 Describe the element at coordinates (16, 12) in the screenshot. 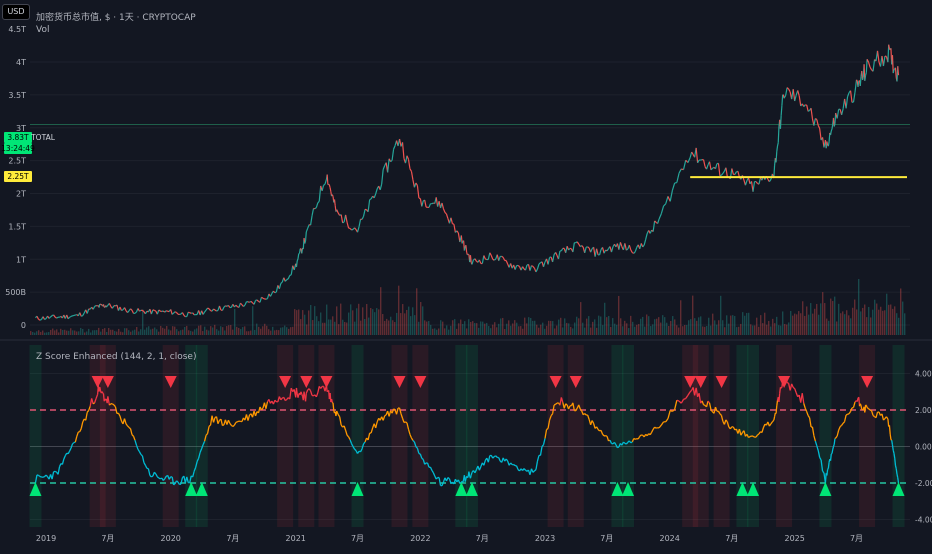

I see `currency-button: USD` at that location.